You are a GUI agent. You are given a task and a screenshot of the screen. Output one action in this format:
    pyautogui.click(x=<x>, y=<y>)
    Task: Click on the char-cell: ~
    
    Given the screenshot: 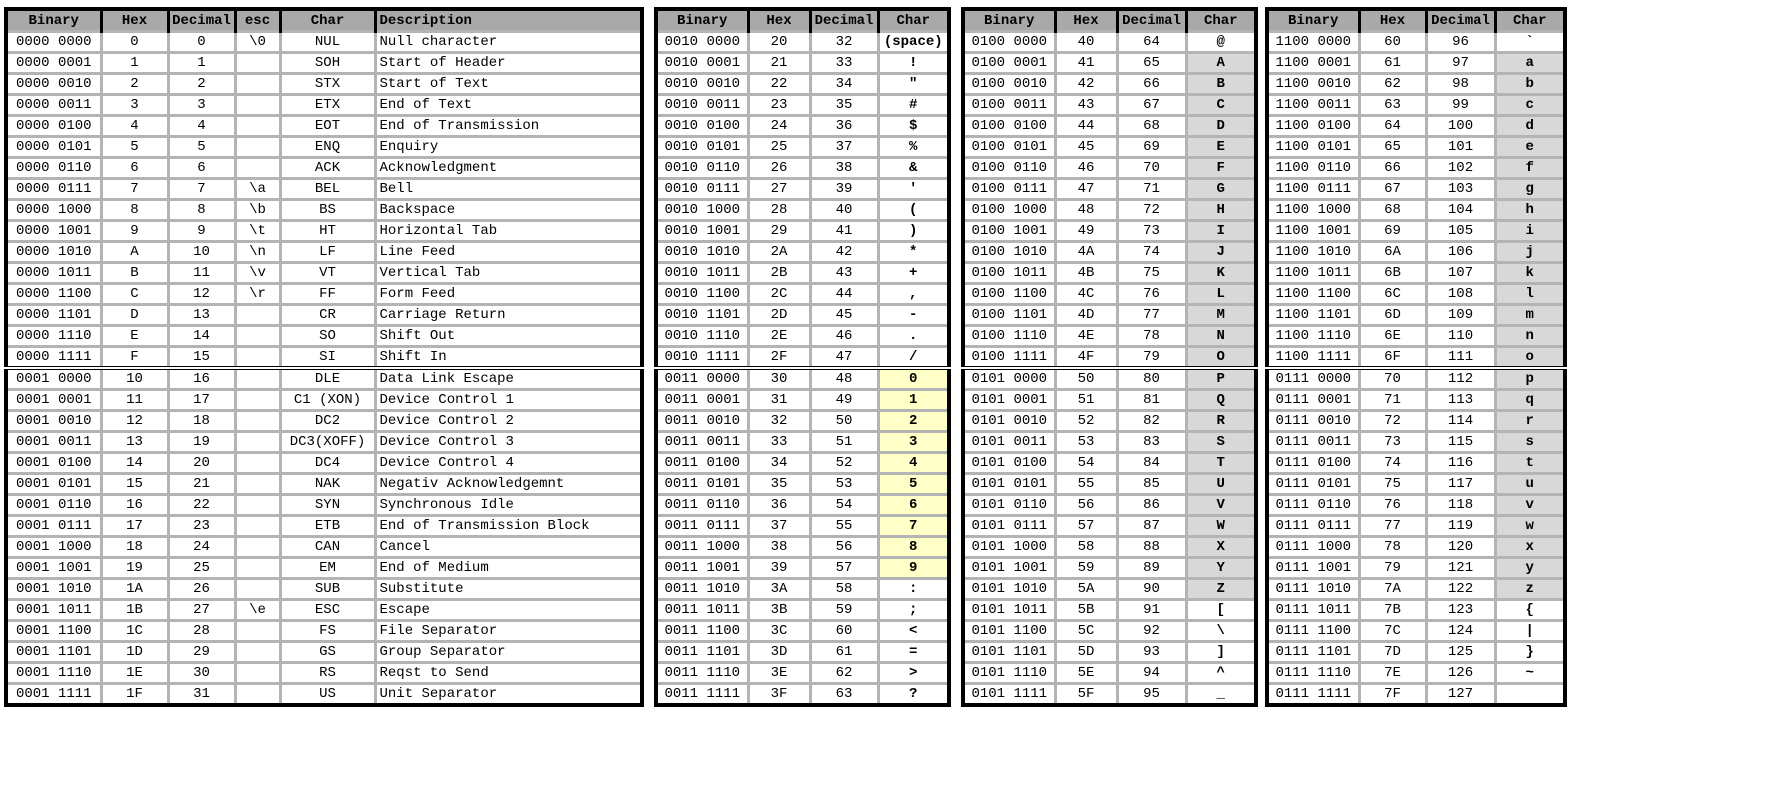 What is the action you would take?
    pyautogui.click(x=1529, y=672)
    